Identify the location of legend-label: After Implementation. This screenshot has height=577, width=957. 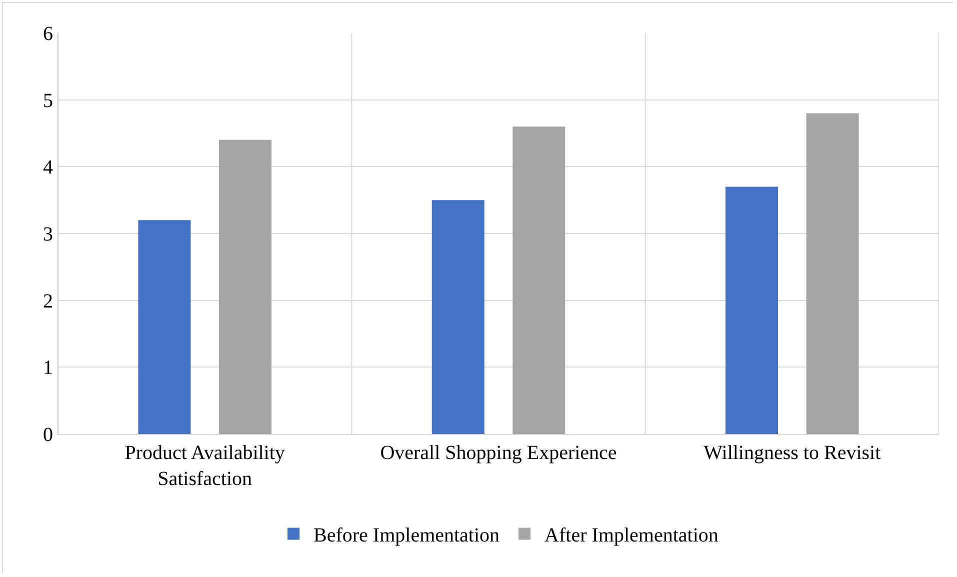
(631, 535).